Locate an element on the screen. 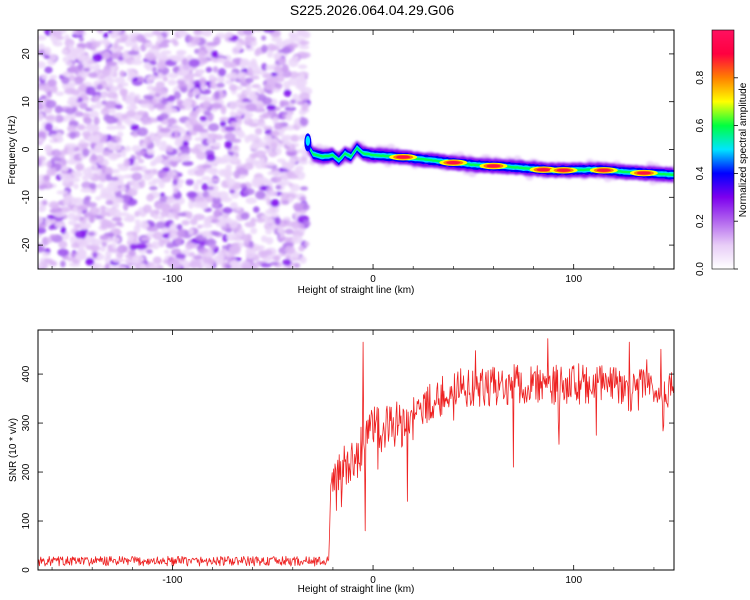 This screenshot has height=600, width=750. colorbar-tick-label: 0.2 is located at coordinates (700, 221).